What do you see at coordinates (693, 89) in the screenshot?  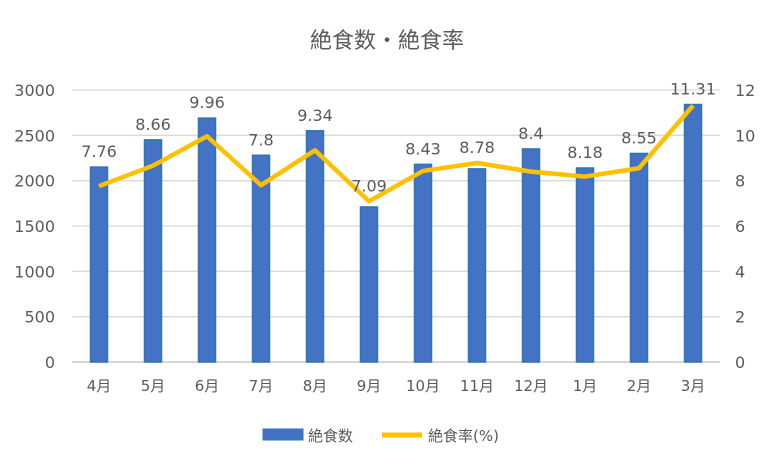 I see `data-label: 11.31` at bounding box center [693, 89].